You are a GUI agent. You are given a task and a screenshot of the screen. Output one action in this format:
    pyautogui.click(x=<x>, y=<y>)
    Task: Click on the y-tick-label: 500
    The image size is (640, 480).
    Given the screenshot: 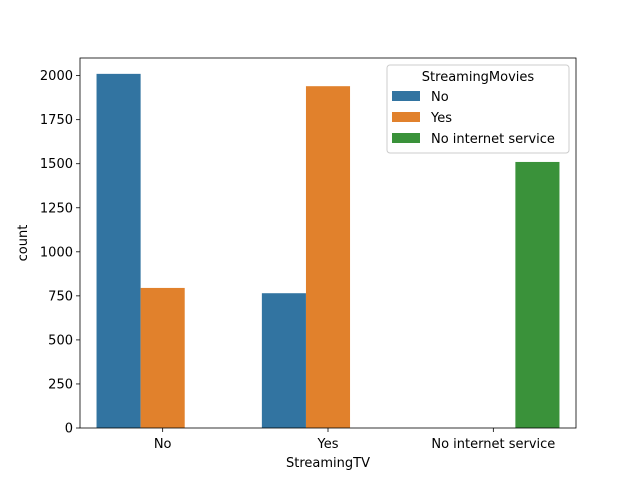 What is the action you would take?
    pyautogui.click(x=60, y=340)
    